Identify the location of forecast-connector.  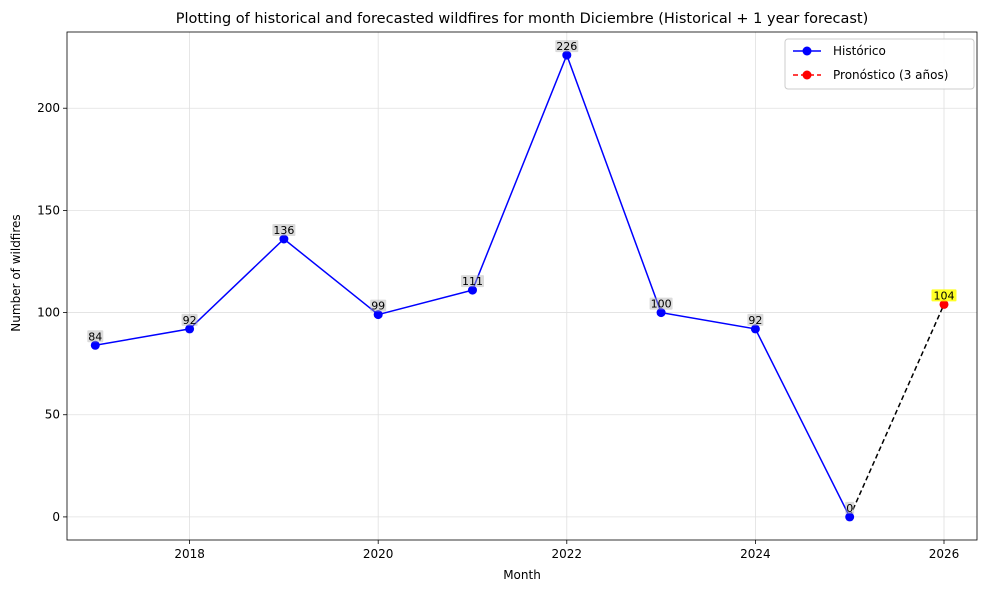
(897, 411).